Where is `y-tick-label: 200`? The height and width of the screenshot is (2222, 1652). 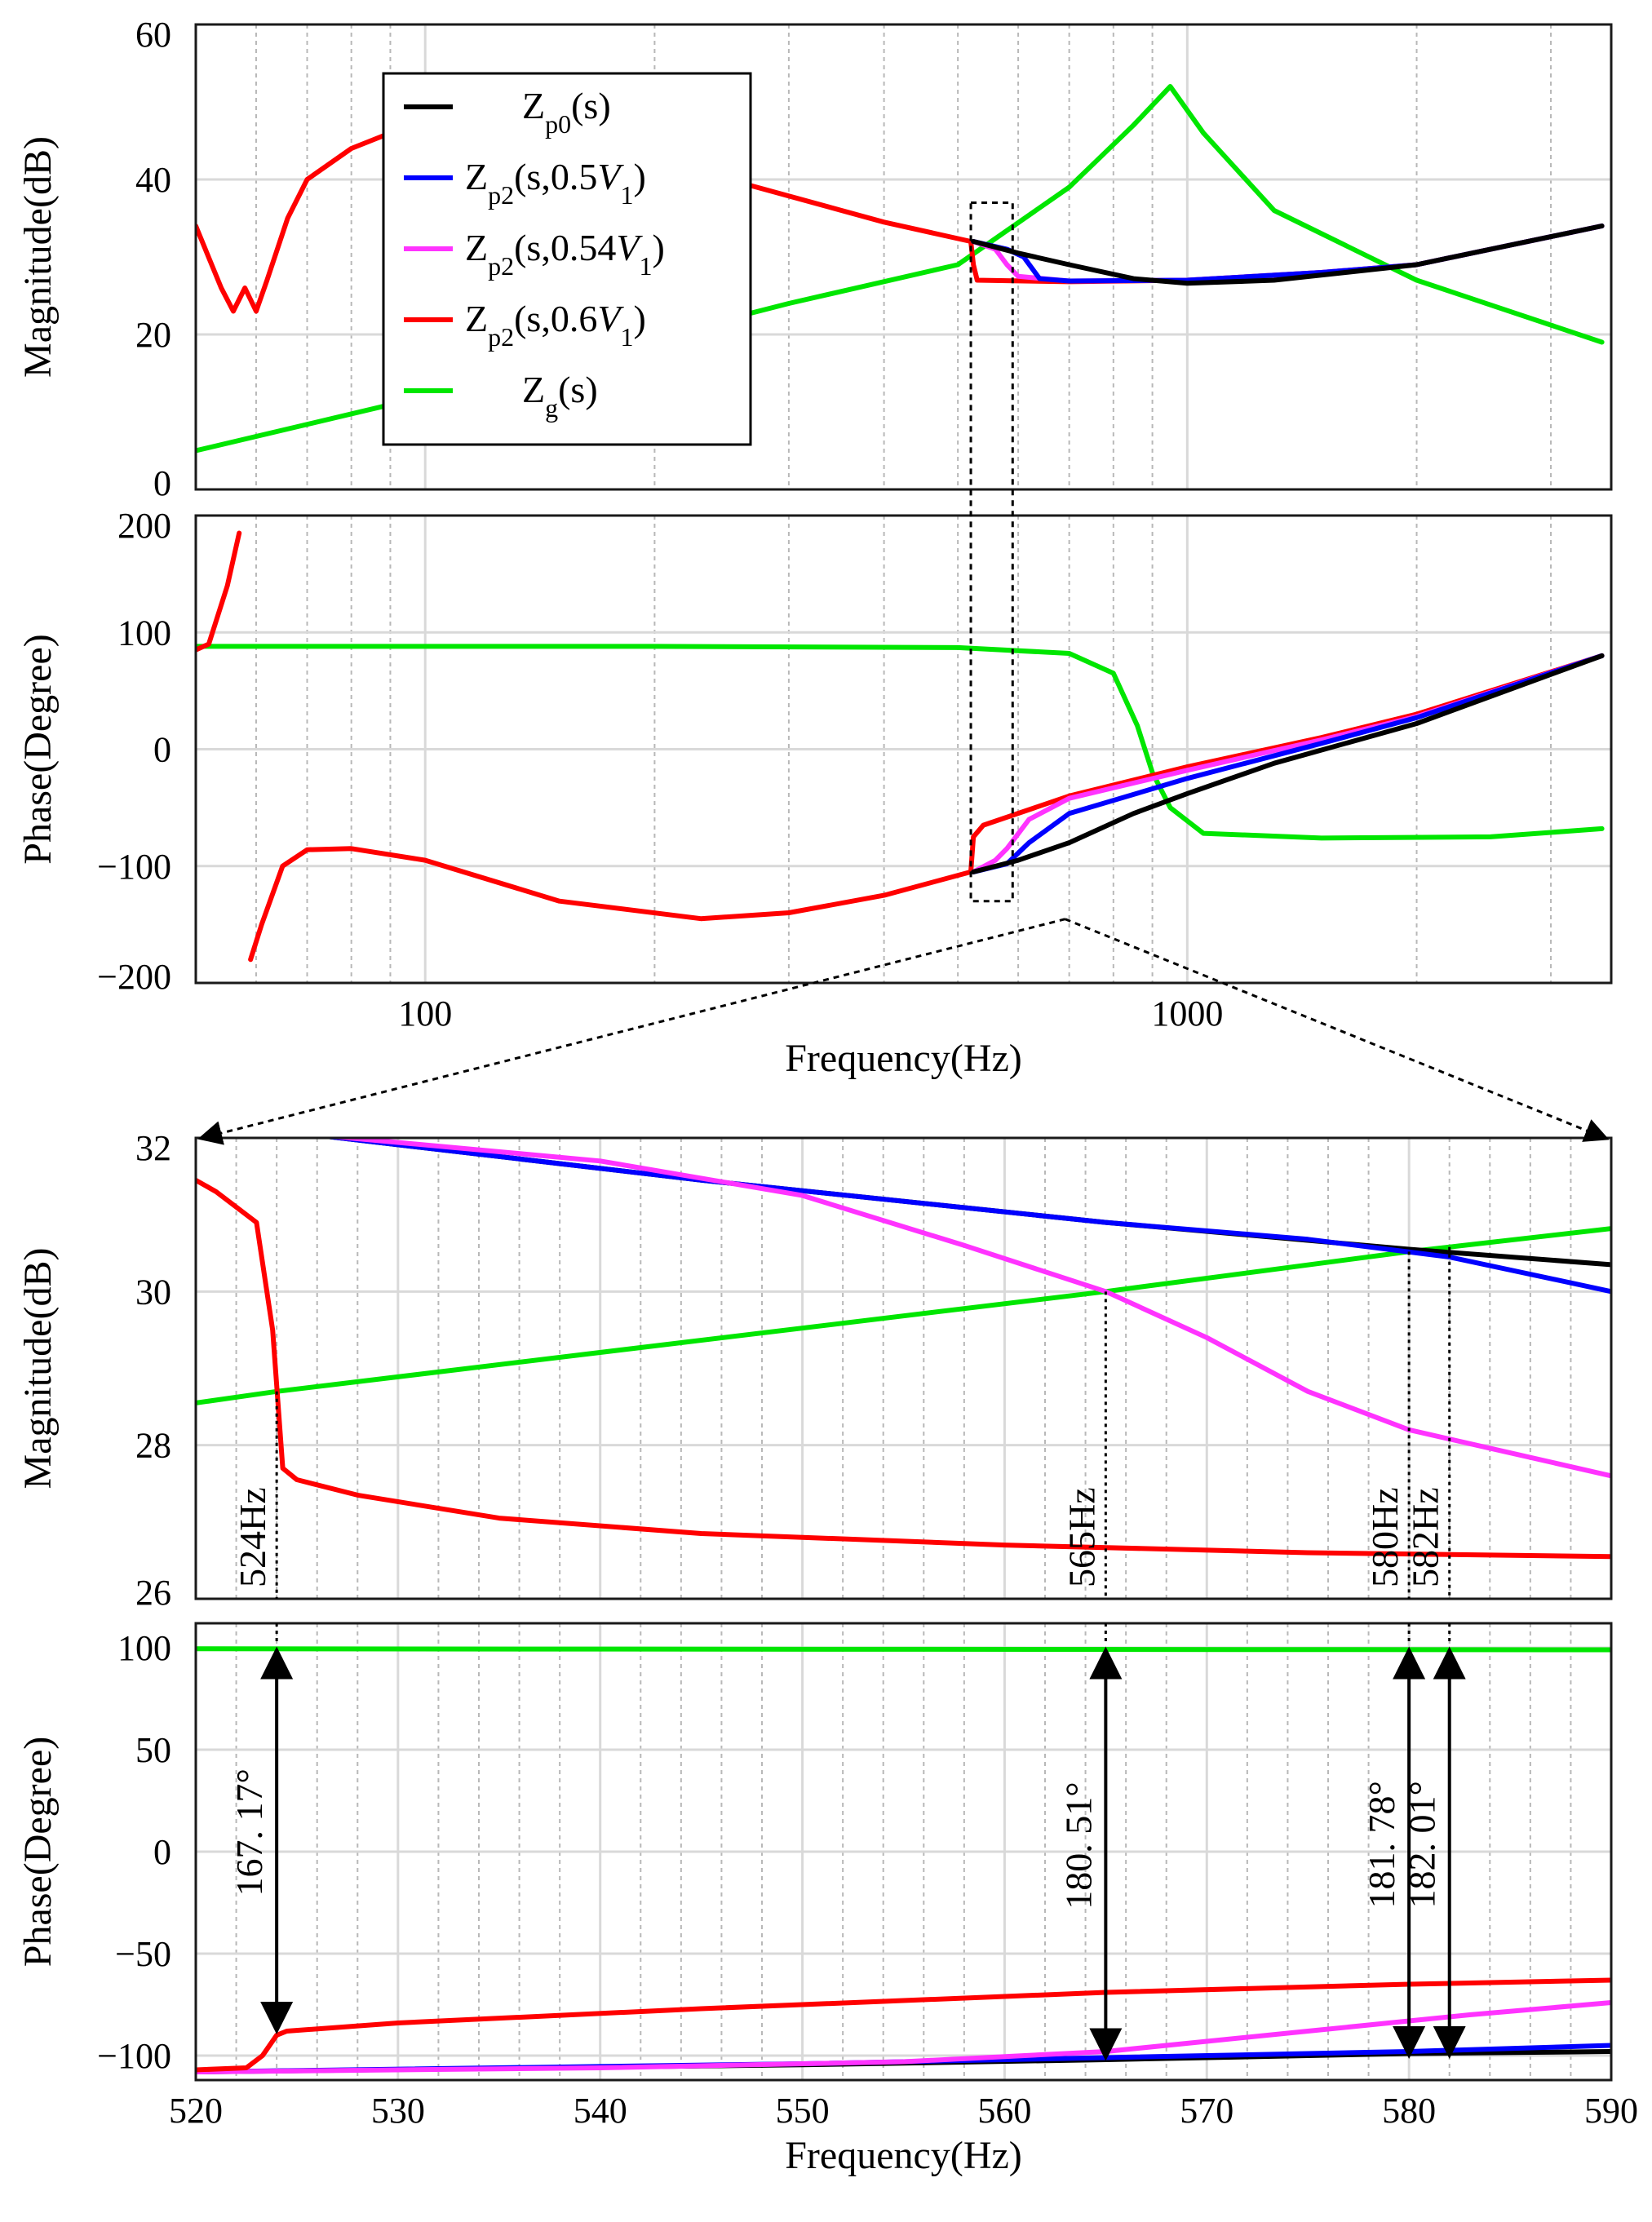 y-tick-label: 200 is located at coordinates (144, 526).